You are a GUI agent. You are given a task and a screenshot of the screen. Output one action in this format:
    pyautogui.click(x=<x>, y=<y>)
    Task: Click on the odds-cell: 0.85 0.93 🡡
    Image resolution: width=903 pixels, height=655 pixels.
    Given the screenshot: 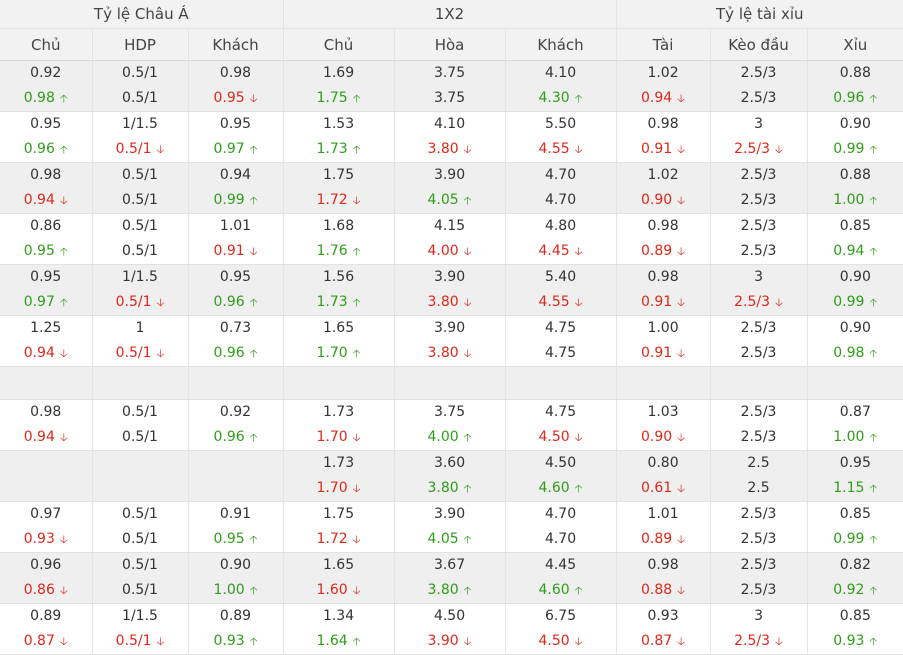 What is the action you would take?
    pyautogui.click(x=855, y=629)
    